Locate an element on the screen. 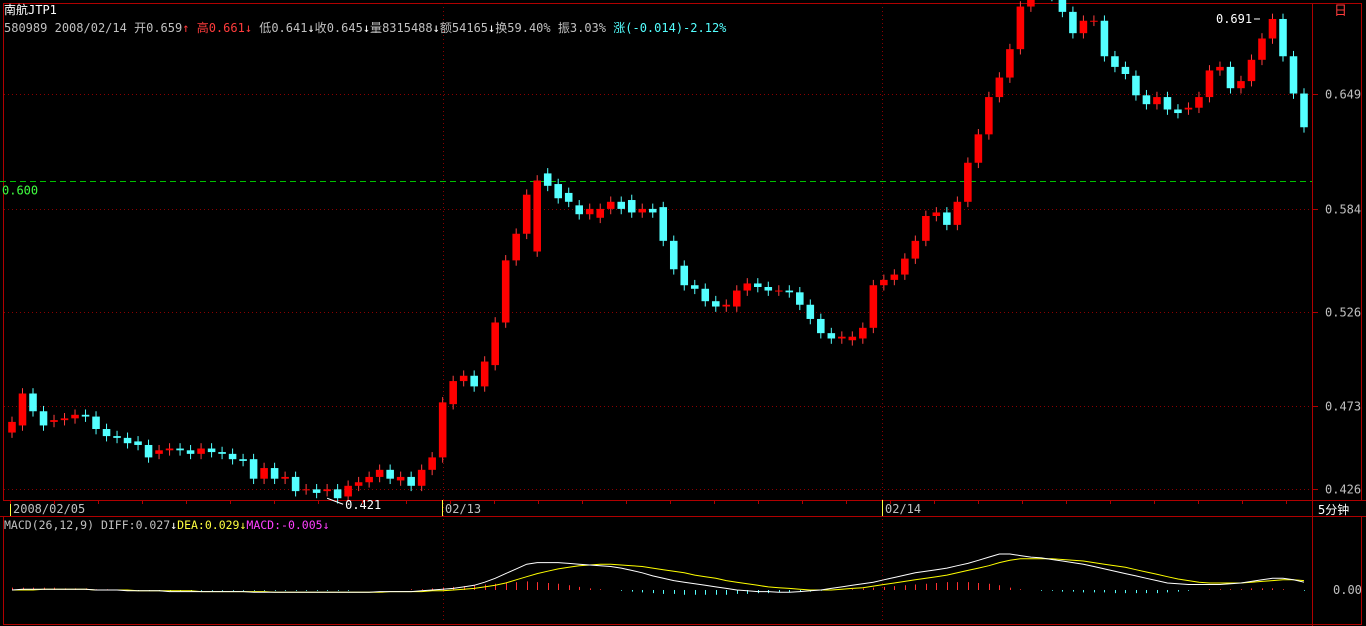 The width and height of the screenshot is (1366, 626). annotation-label: 0.691 is located at coordinates (1234, 19).